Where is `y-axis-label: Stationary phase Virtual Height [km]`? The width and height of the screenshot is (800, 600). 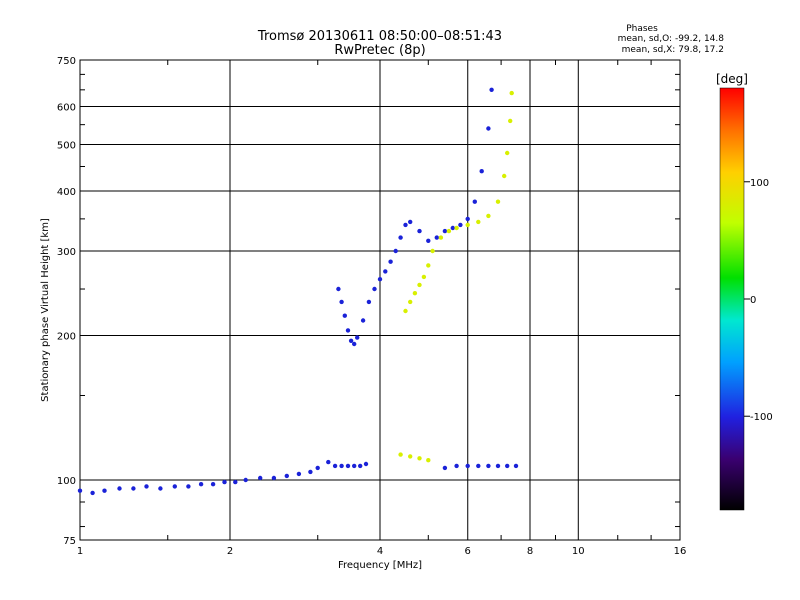
y-axis-label: Stationary phase Virtual Height [km] is located at coordinates (45, 310).